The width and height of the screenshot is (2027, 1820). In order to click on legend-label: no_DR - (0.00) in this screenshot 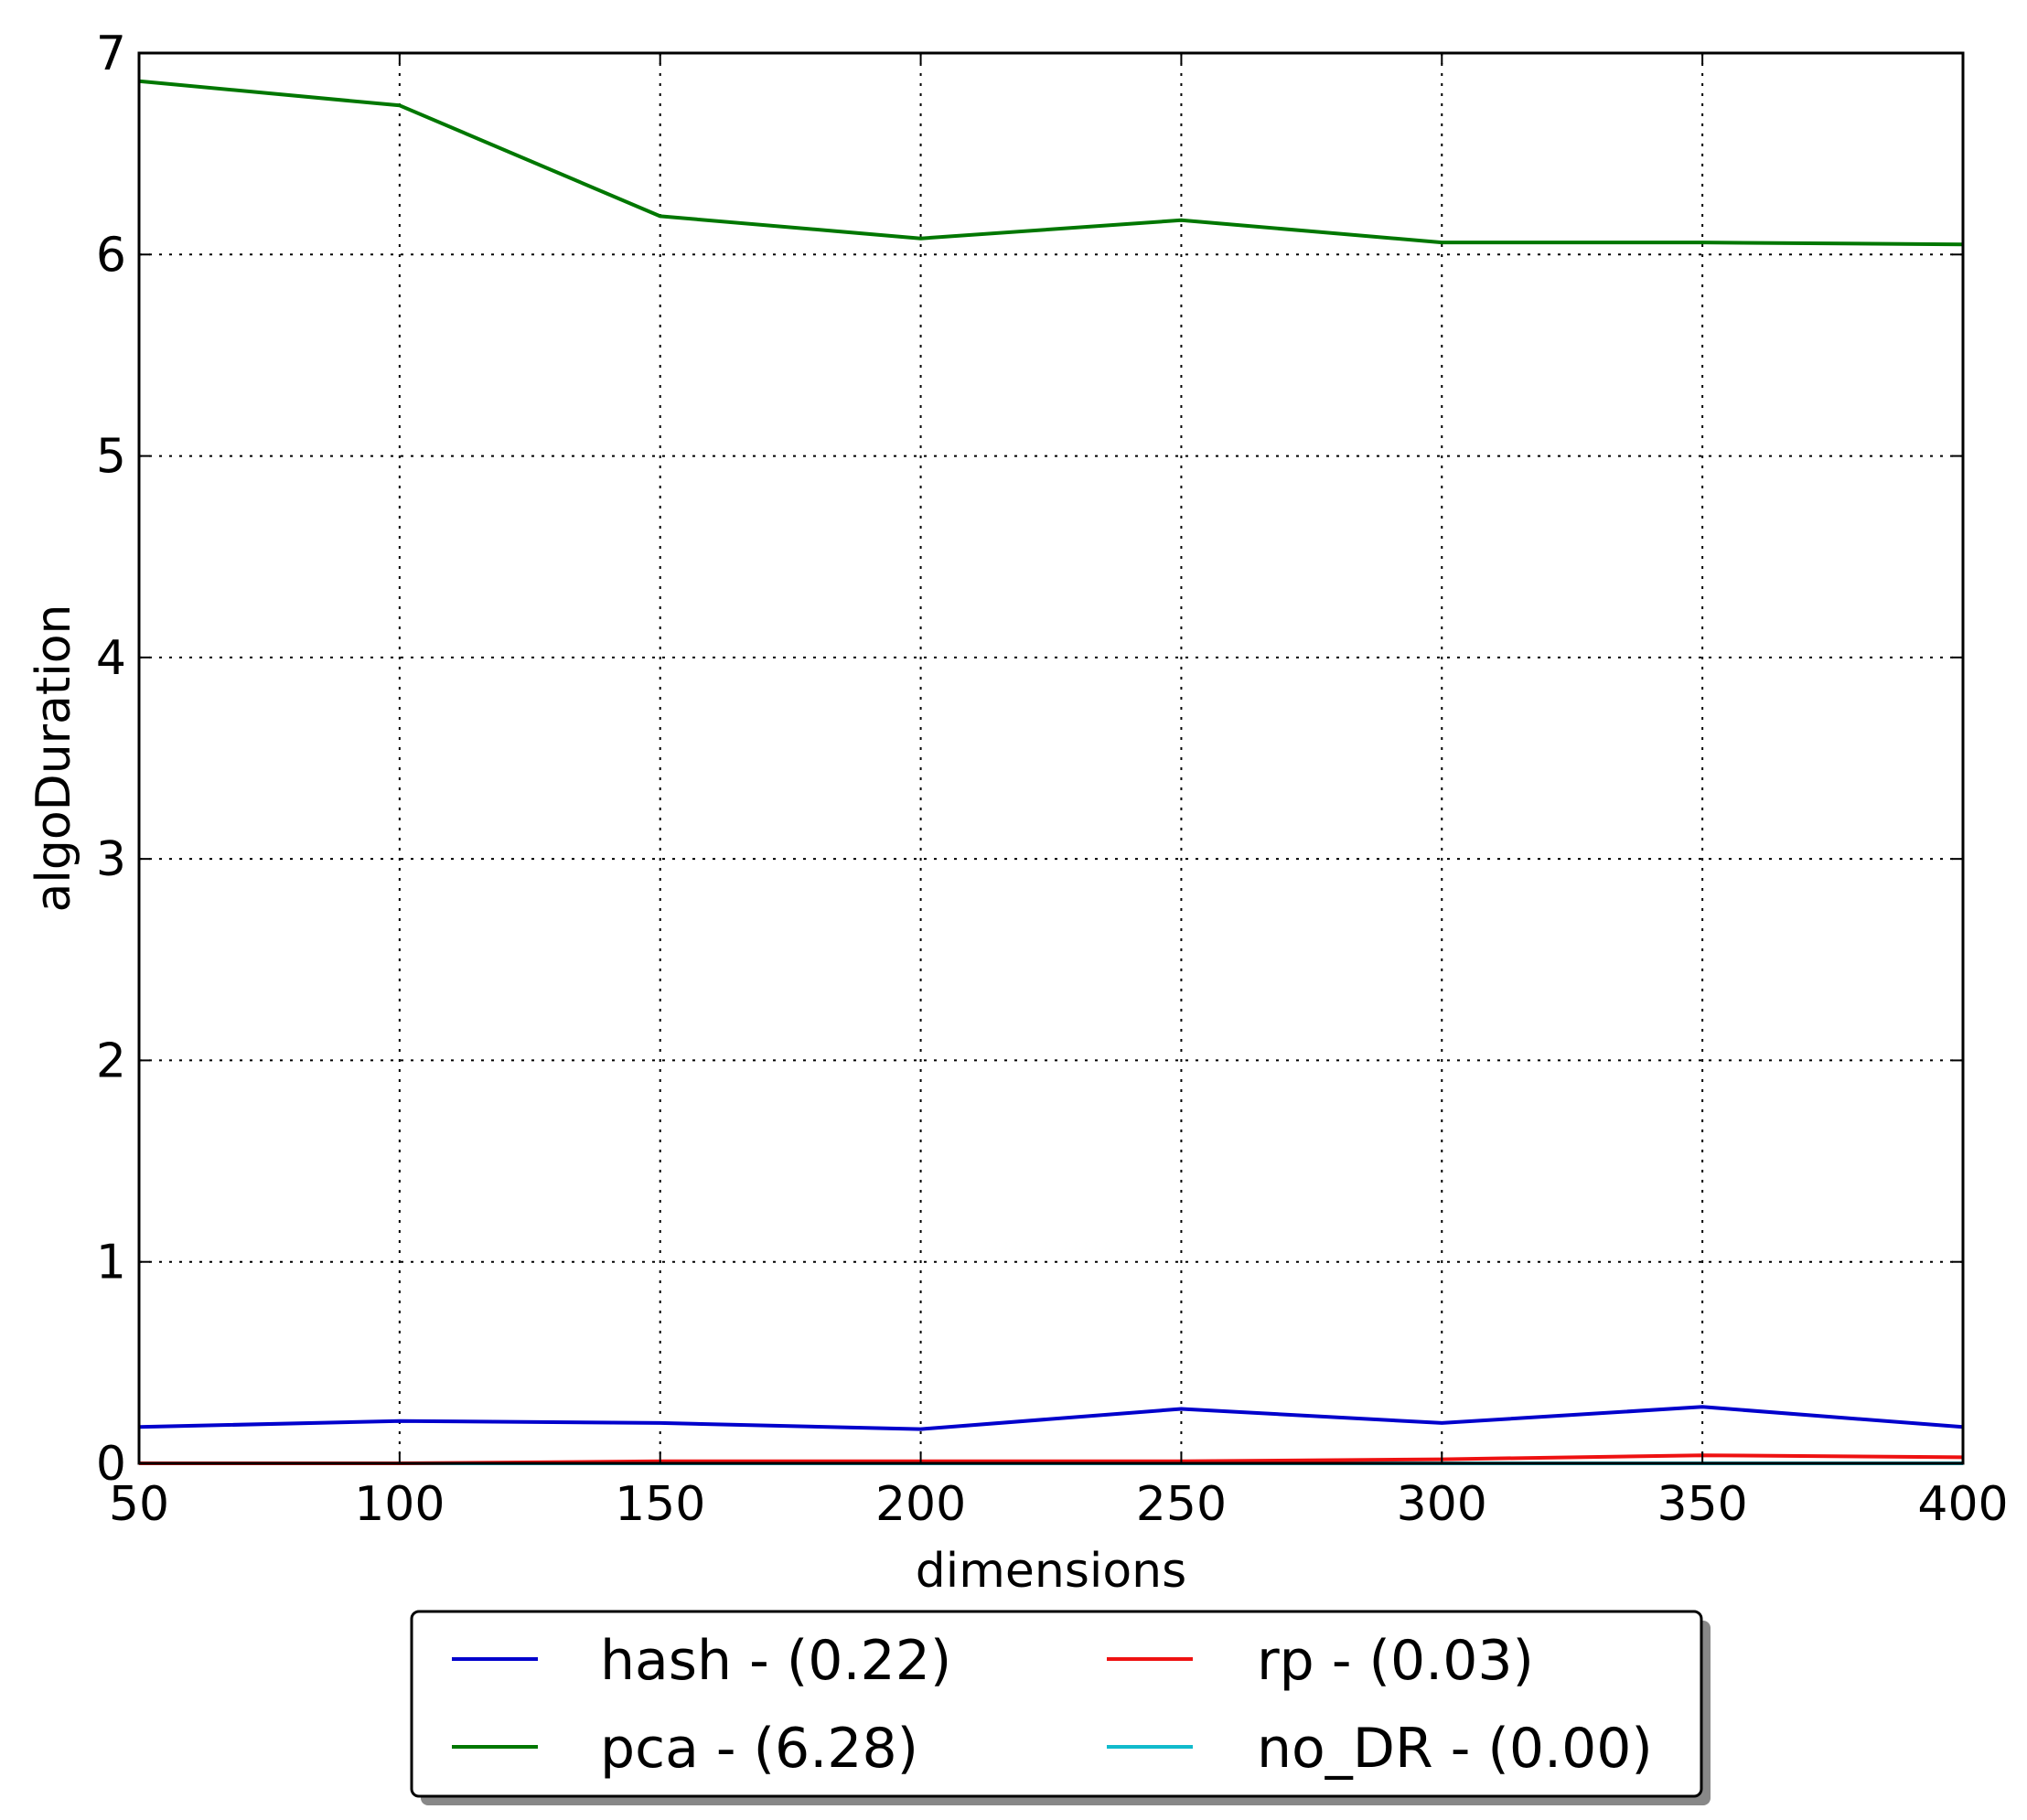, I will do `click(1455, 1749)`.